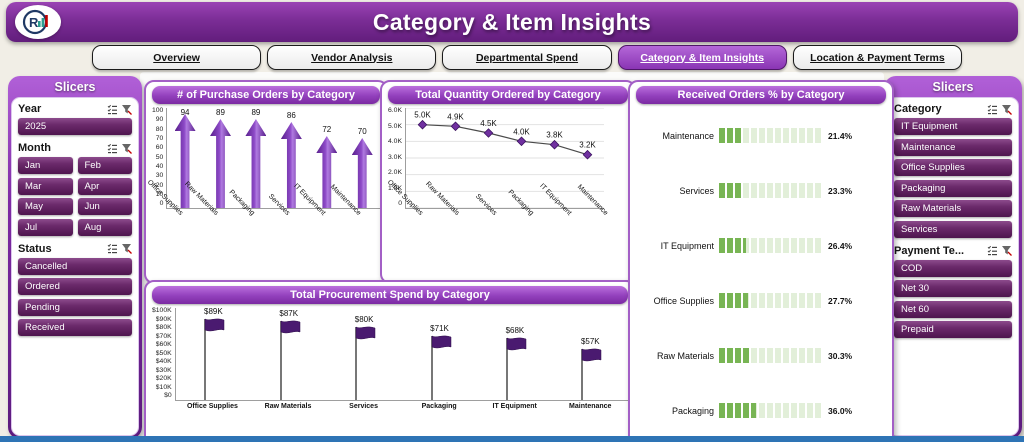 The width and height of the screenshot is (1024, 442). What do you see at coordinates (953, 288) in the screenshot?
I see `slicer-item-net-30: Net 30` at bounding box center [953, 288].